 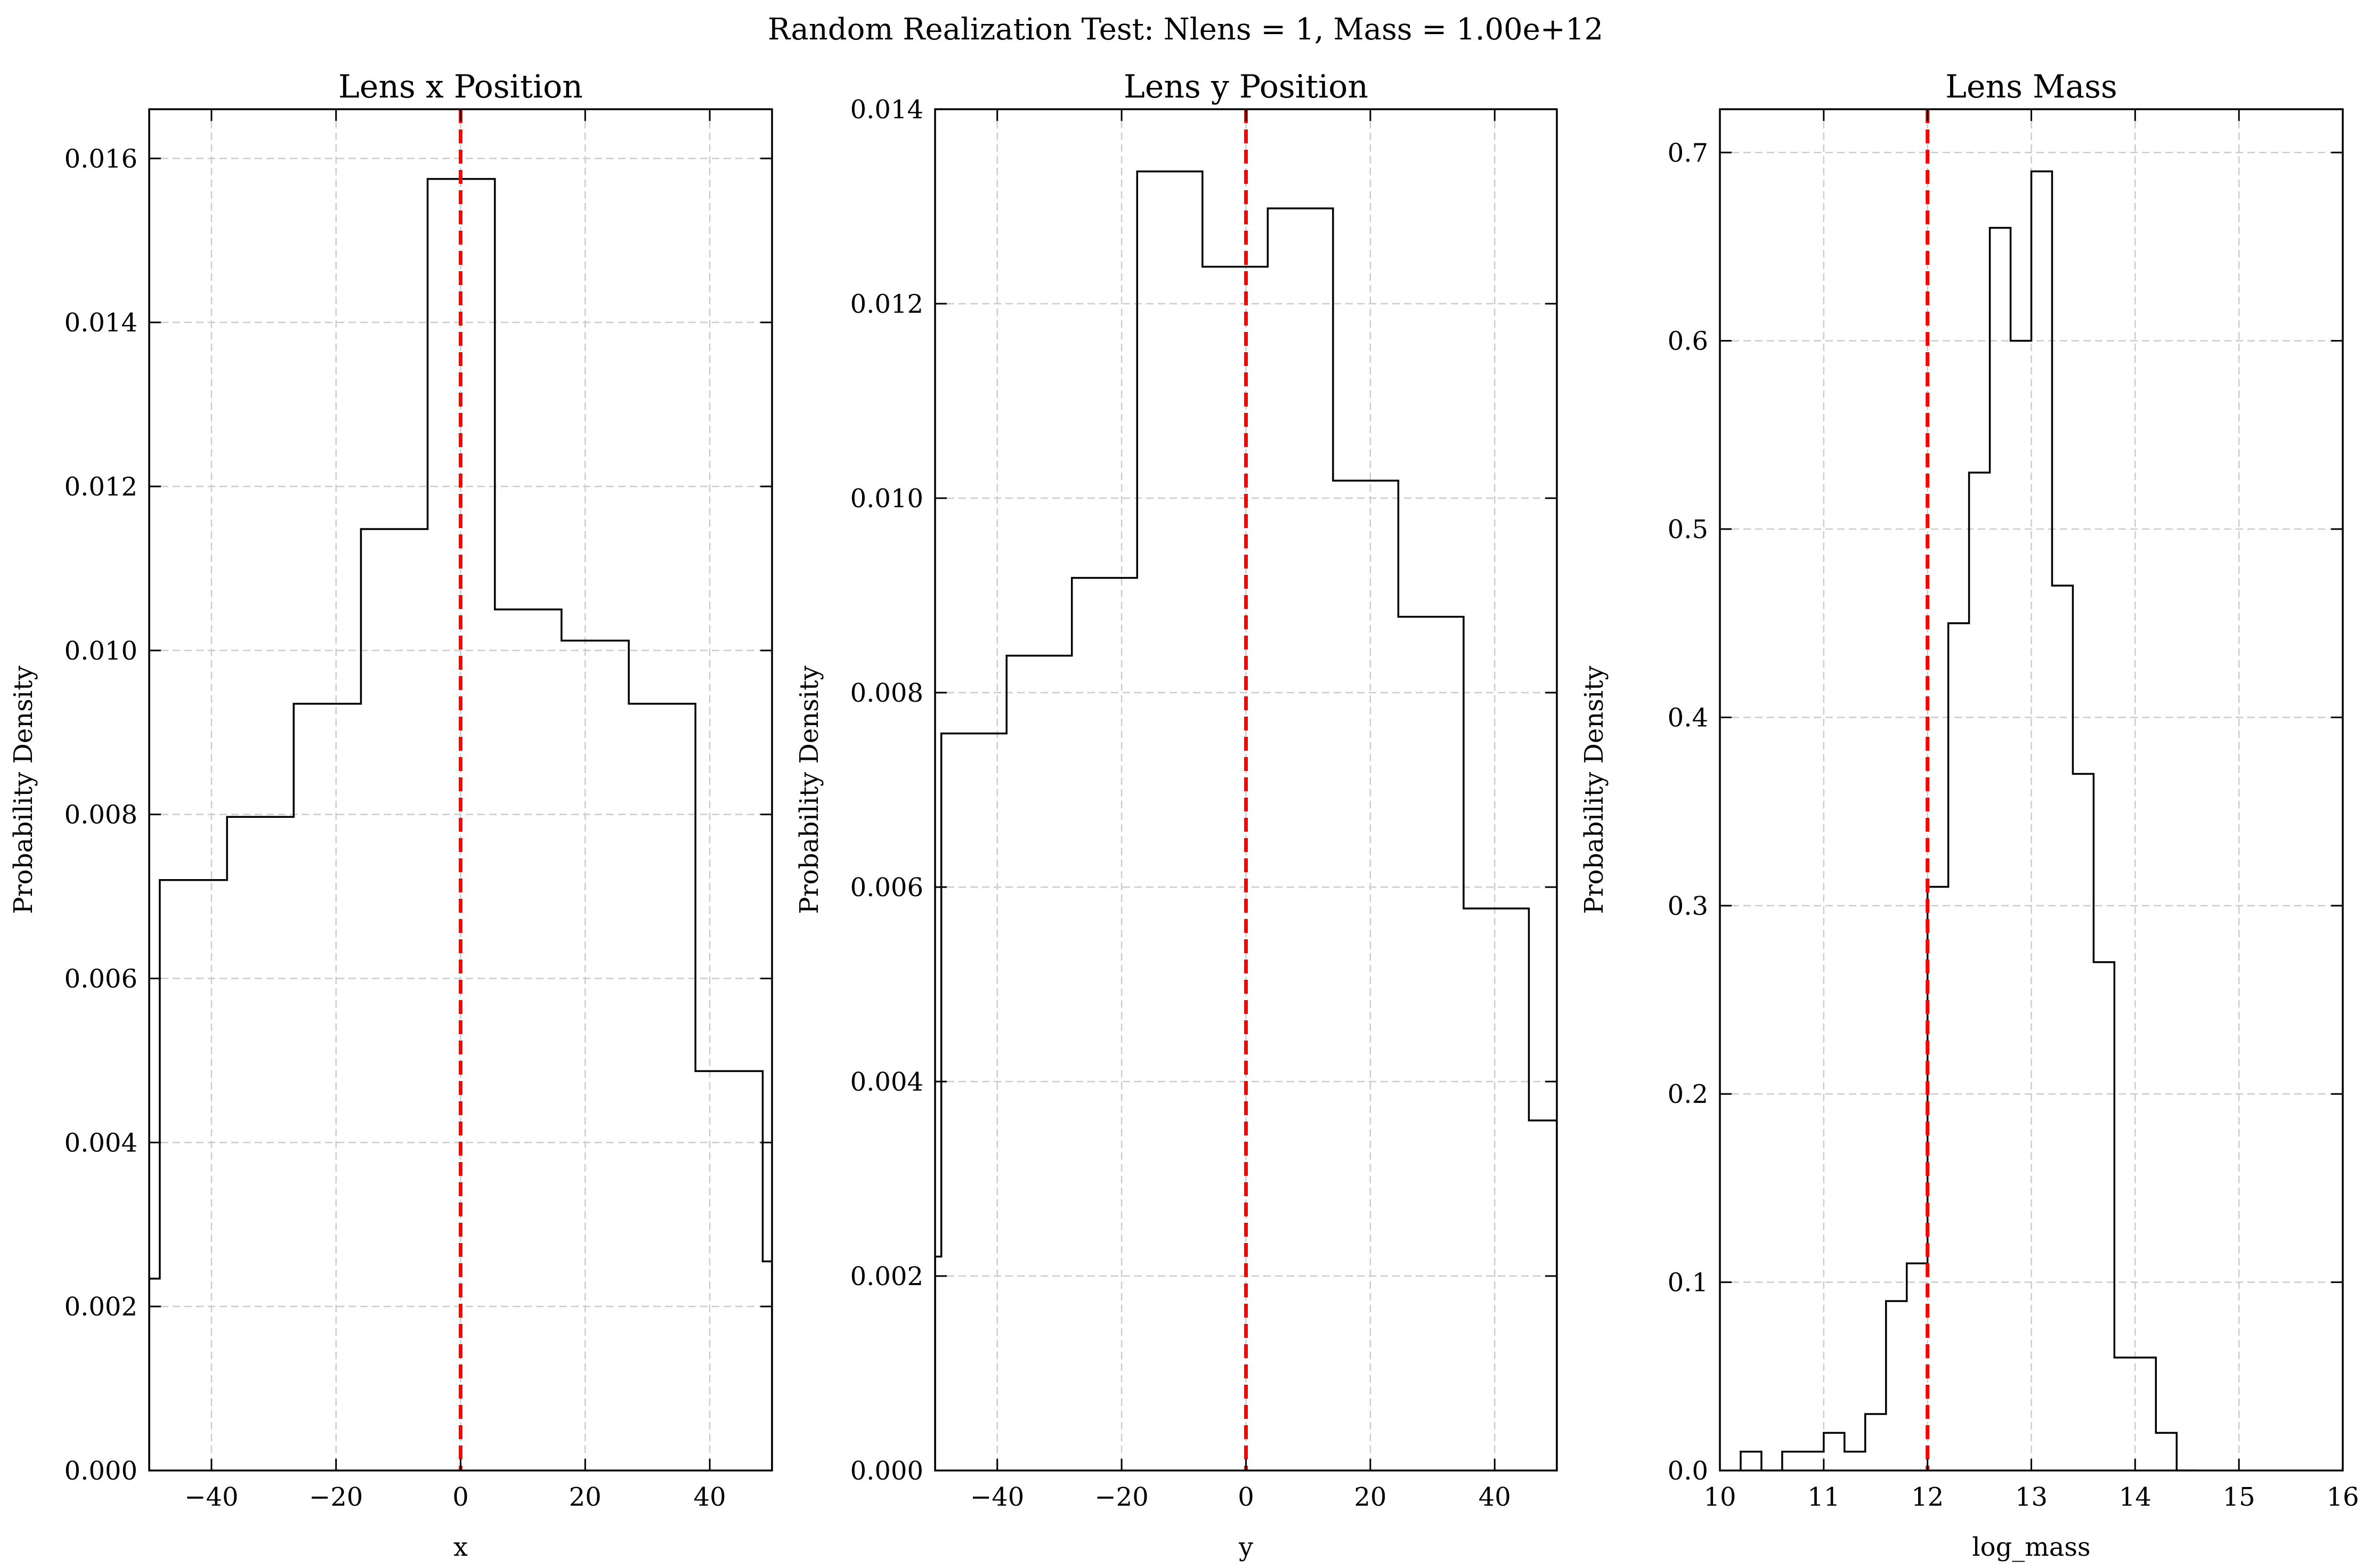 I want to click on x-tick-label: 10, so click(x=1719, y=1497).